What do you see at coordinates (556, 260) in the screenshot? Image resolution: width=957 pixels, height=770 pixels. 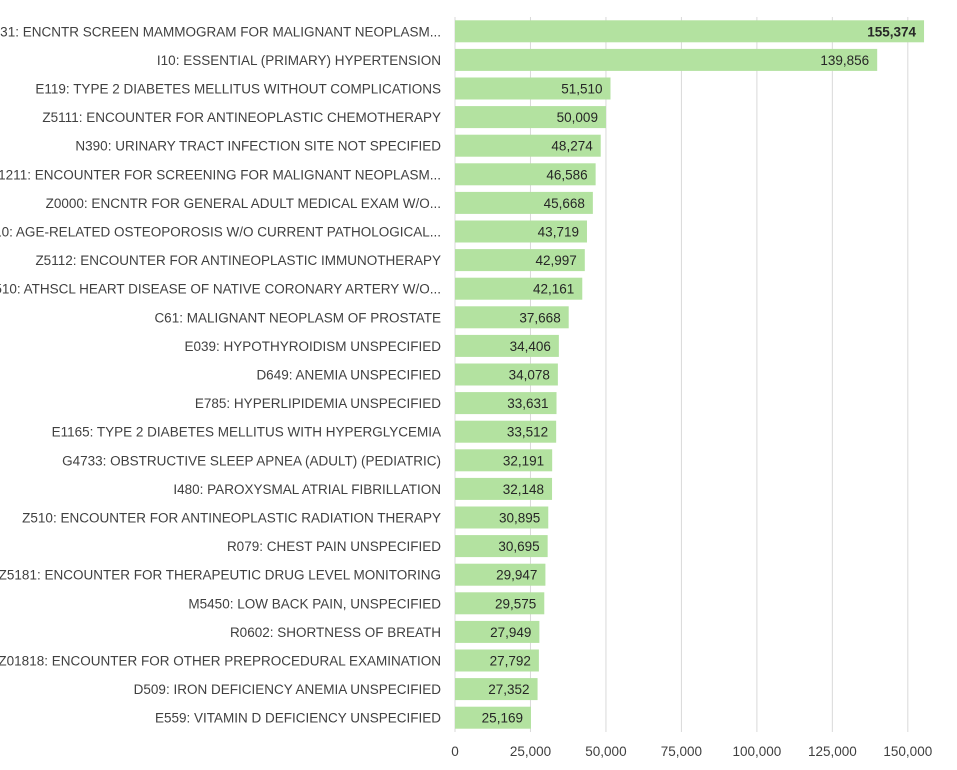 I see `value-label: 42,997` at bounding box center [556, 260].